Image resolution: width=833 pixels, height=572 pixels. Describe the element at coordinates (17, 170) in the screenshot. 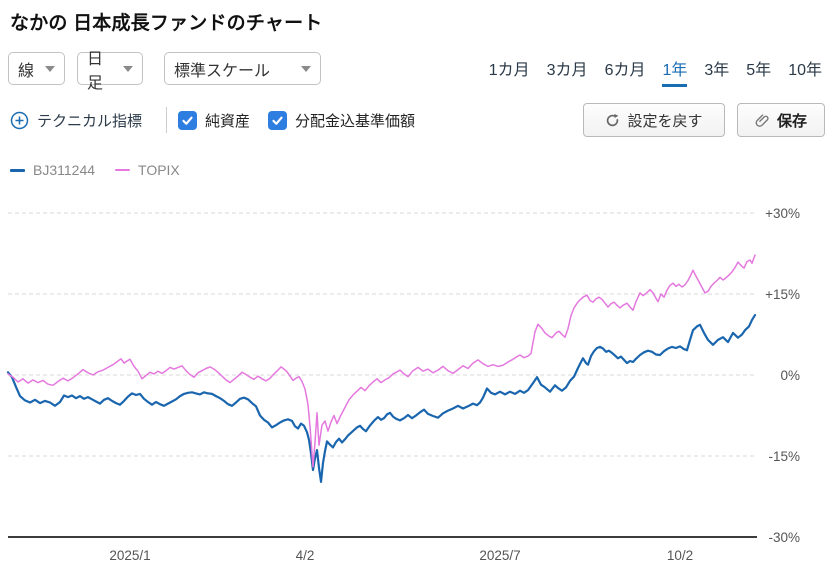

I see `fund-series-swatch` at that location.